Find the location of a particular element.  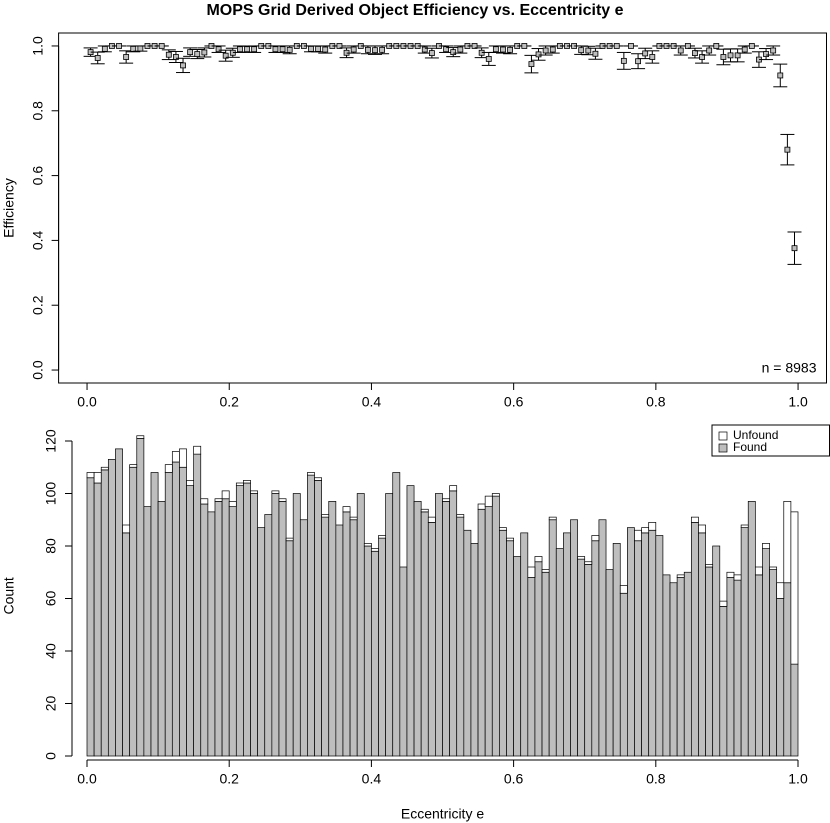

y-tick-label: 20 is located at coordinates (51, 704).